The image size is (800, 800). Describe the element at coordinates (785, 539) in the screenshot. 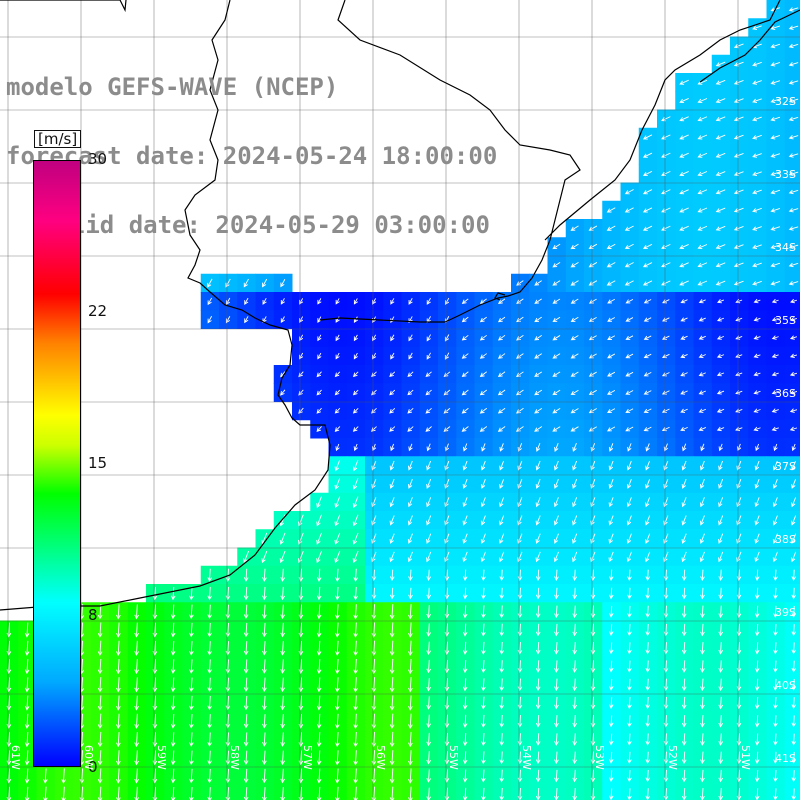

I see `lat-label: 38S` at that location.